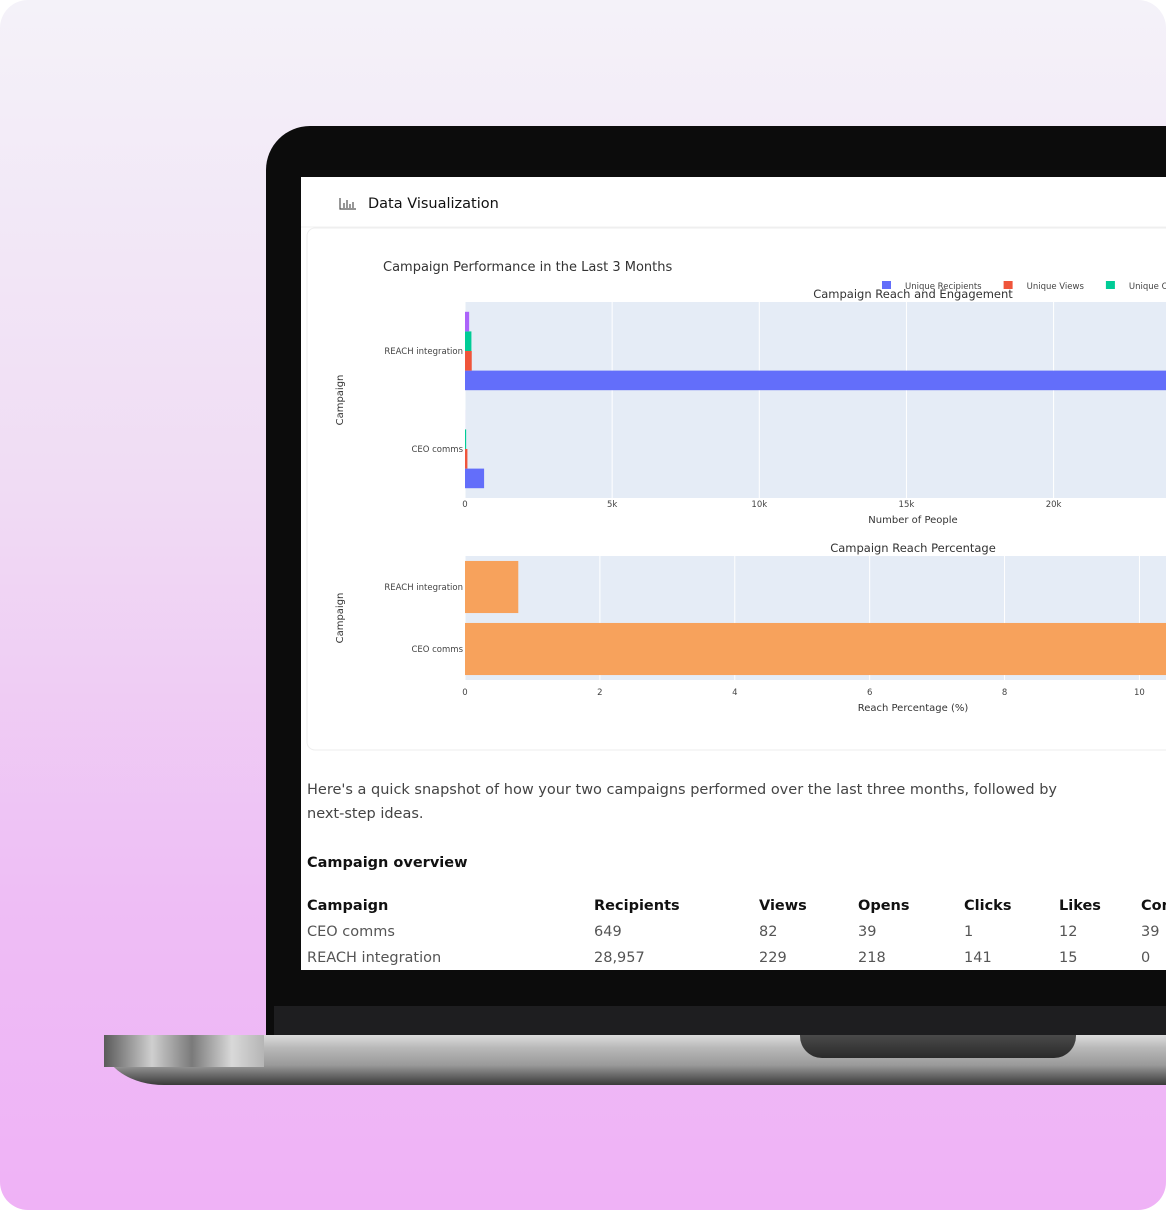 The width and height of the screenshot is (1166, 1210). What do you see at coordinates (599, 693) in the screenshot?
I see `x-tick-label: 2` at bounding box center [599, 693].